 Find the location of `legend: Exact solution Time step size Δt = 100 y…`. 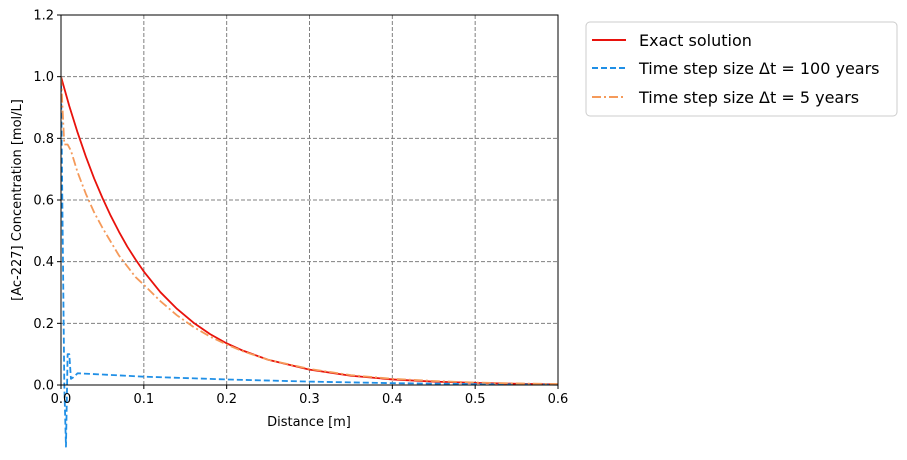

legend: Exact solution Time step size Δt = 100 y… is located at coordinates (741, 69).